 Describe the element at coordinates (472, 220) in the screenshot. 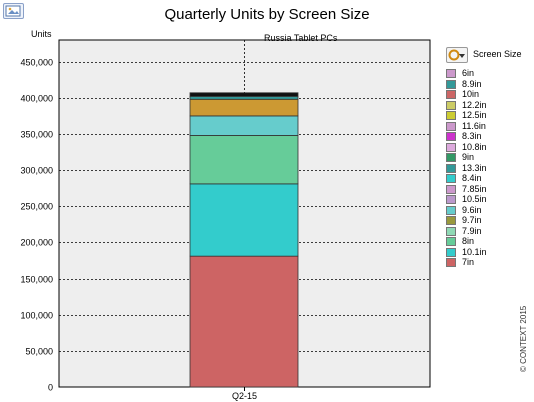

I see `legend-label: 9.7in` at that location.